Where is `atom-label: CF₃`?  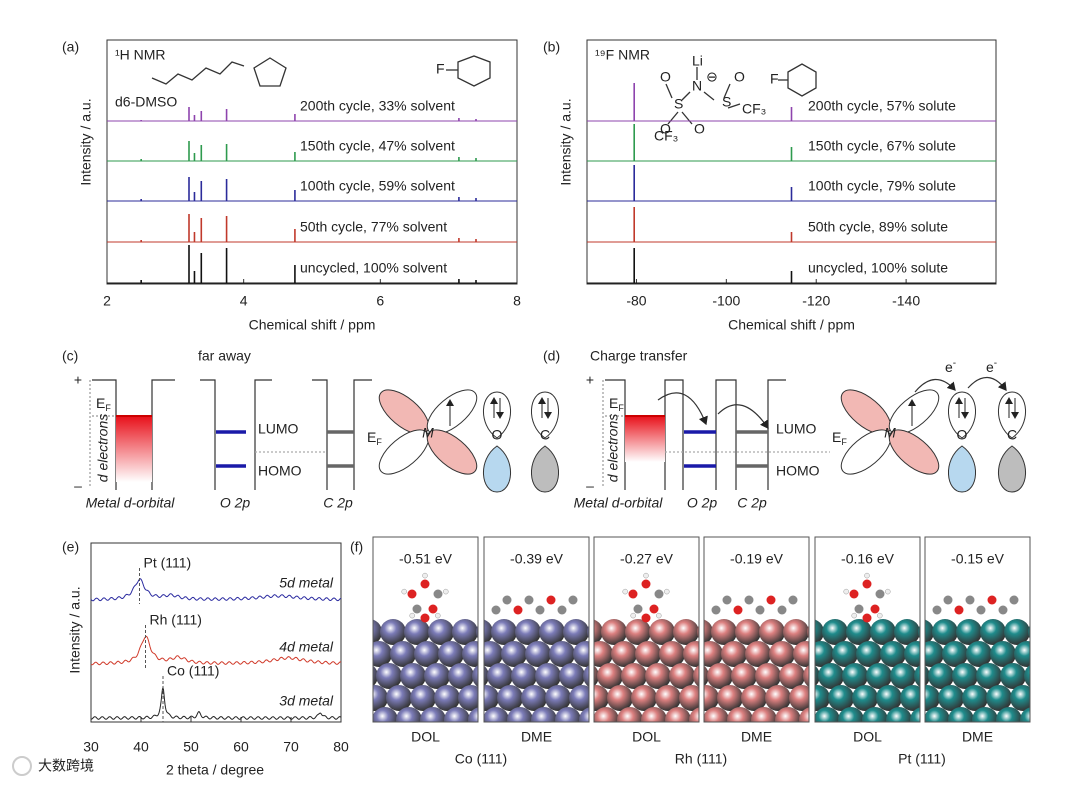 atom-label: CF₃ is located at coordinates (666, 136).